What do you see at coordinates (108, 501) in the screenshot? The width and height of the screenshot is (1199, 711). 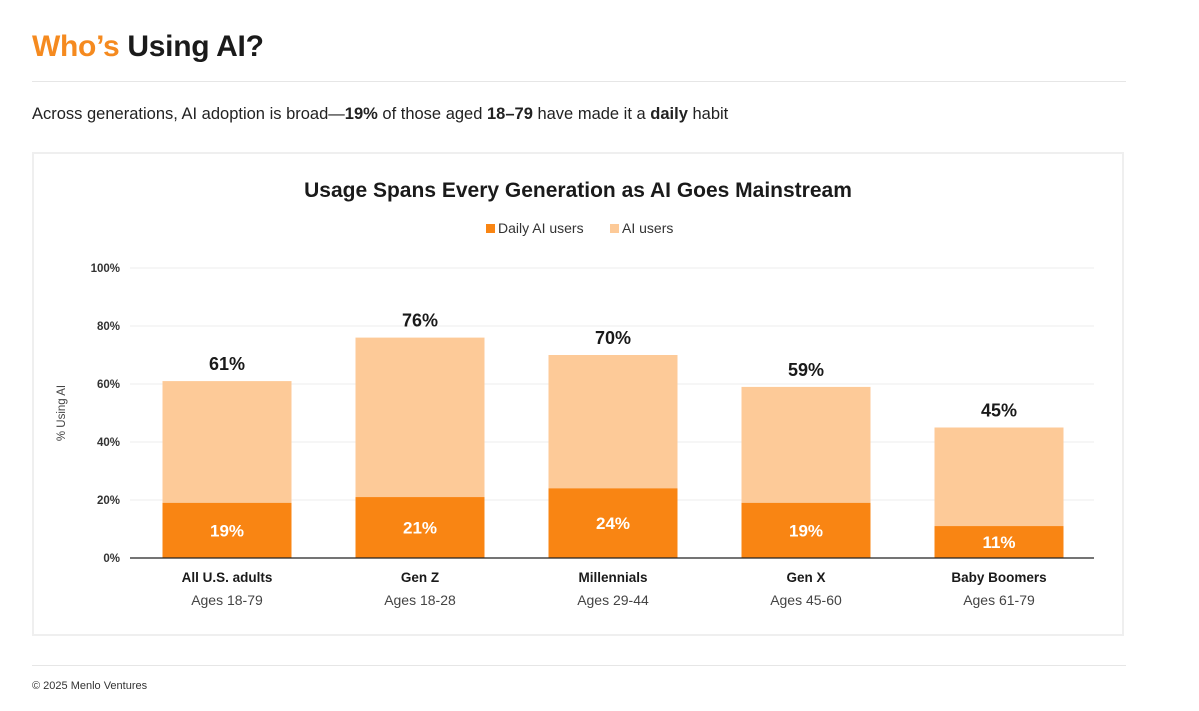 I see `y-tick-label: 20%` at bounding box center [108, 501].